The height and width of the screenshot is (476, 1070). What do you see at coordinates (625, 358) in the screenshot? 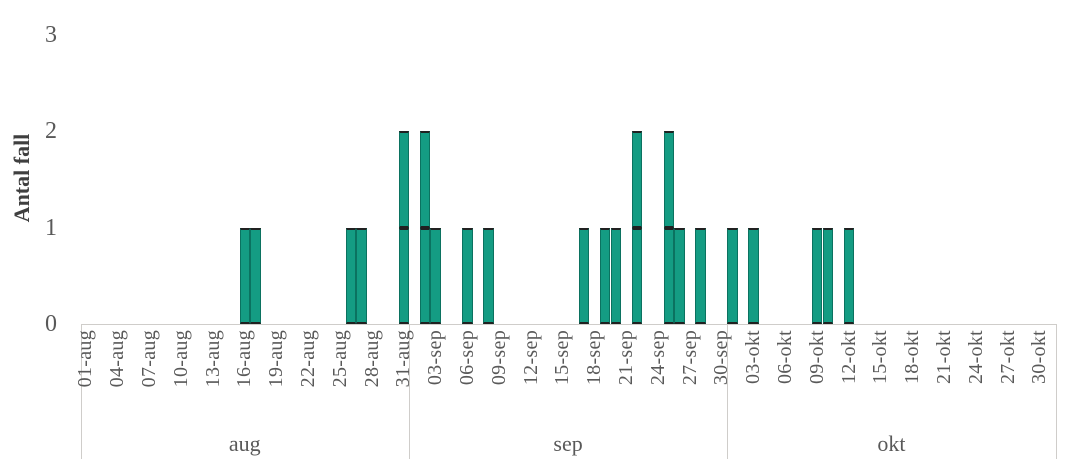
I see `x-tick-label: 21-sep` at bounding box center [625, 358].